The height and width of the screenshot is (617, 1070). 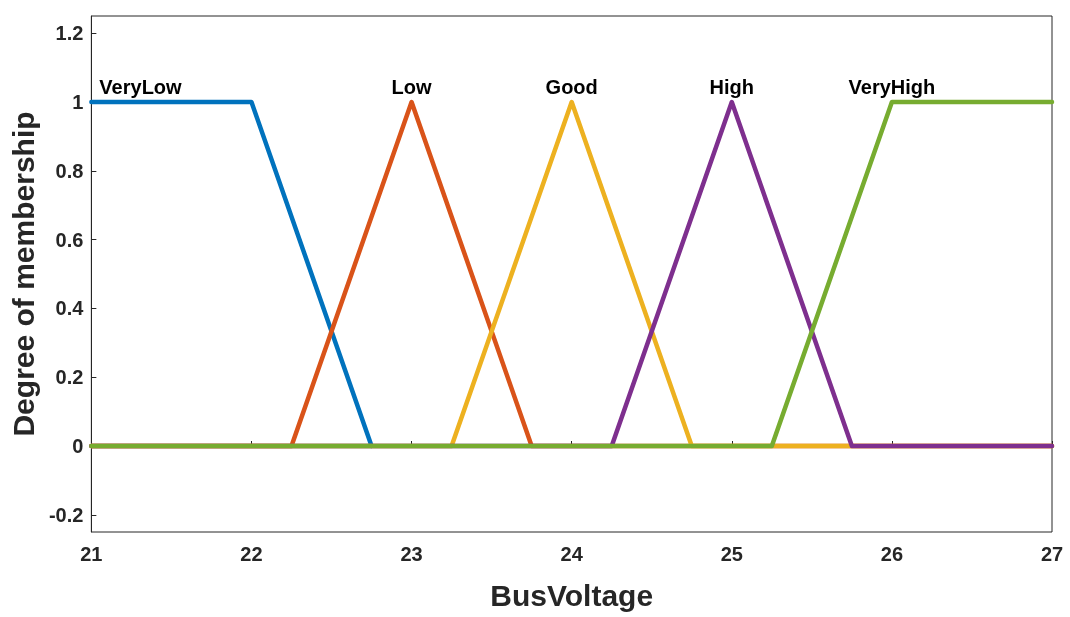 I want to click on series-label: Low, so click(x=412, y=87).